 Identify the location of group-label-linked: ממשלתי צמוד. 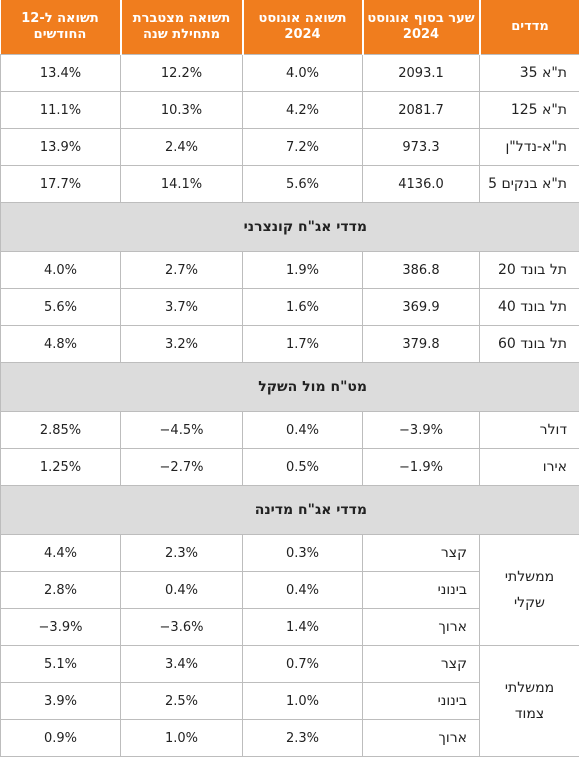
(529, 701).